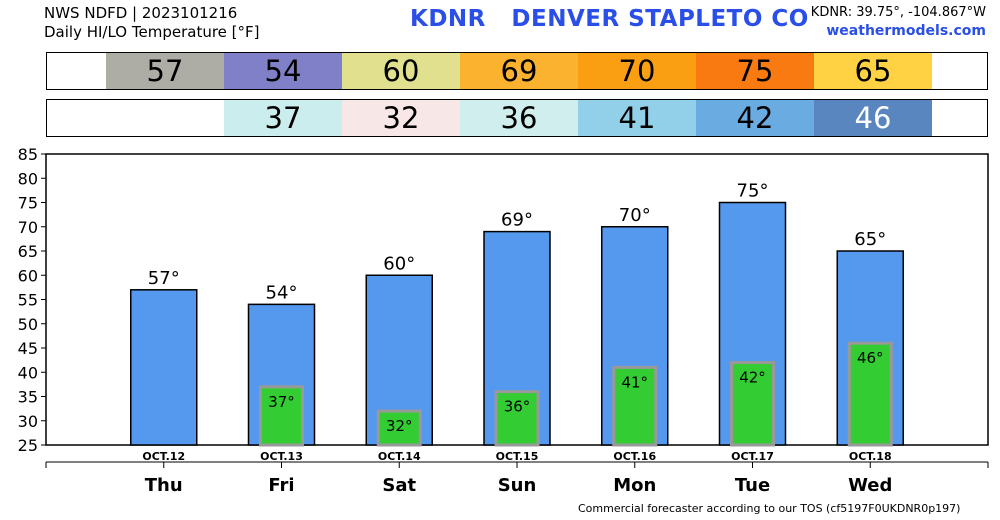  What do you see at coordinates (517, 456) in the screenshot?
I see `date-label: OCT.15` at bounding box center [517, 456].